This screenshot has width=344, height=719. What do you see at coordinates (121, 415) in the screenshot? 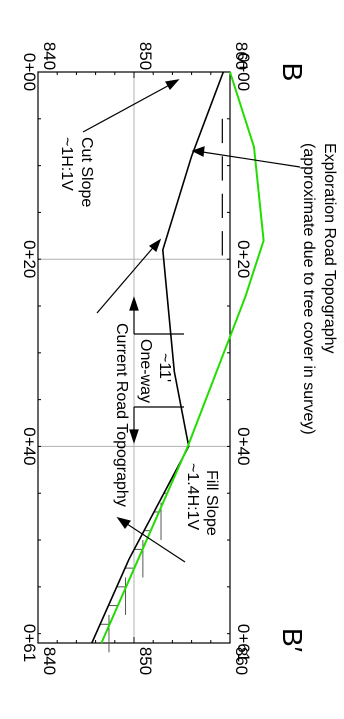
I see `current-road-label: Current Road Topography` at bounding box center [121, 415].